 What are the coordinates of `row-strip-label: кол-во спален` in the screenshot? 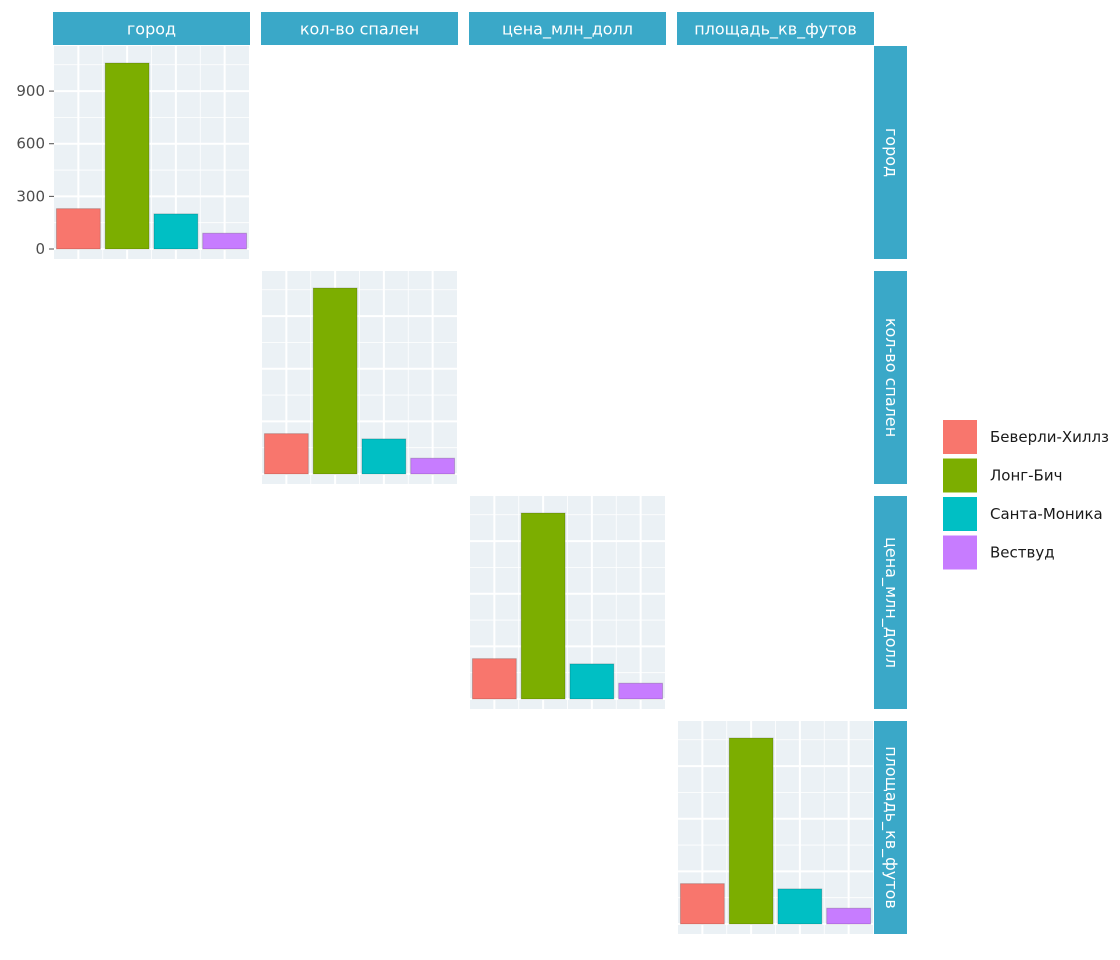 It's located at (891, 377).